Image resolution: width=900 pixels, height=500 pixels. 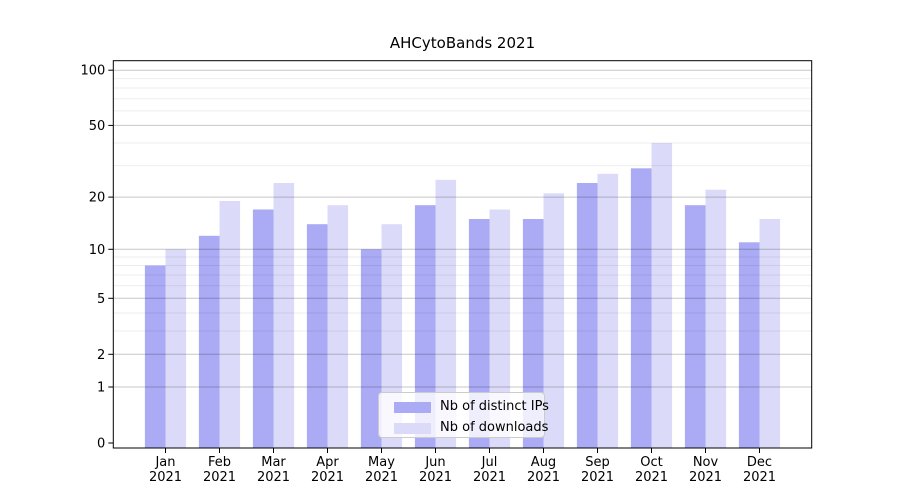 I want to click on x-tick-label-month-apr: Apr, so click(x=327, y=462).